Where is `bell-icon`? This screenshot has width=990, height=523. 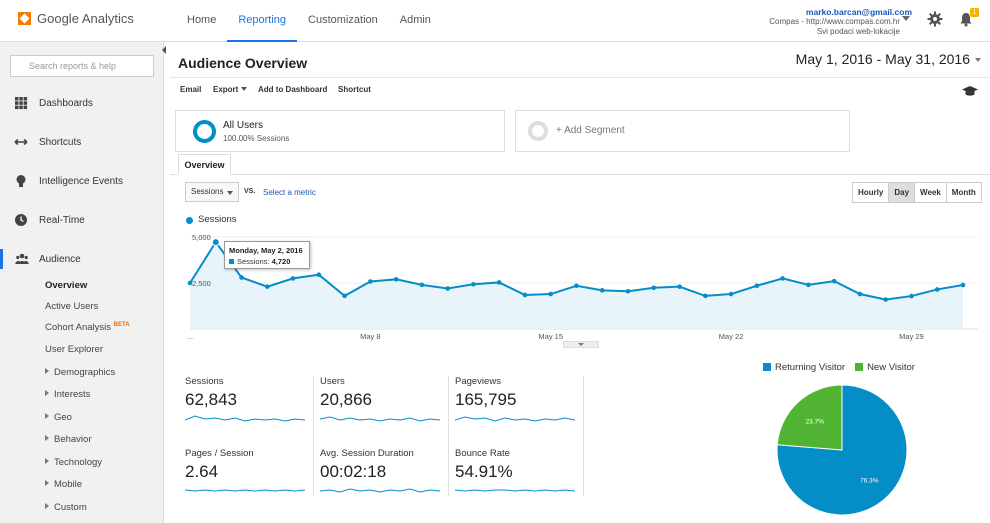
bell-icon is located at coordinates (966, 19).